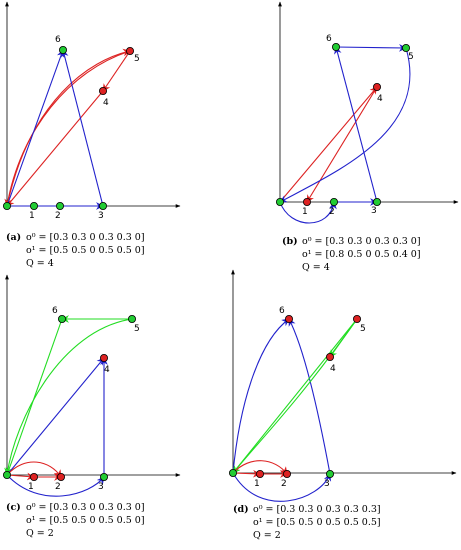 The height and width of the screenshot is (550, 461). I want to click on caption-tag: (b), so click(290, 241).